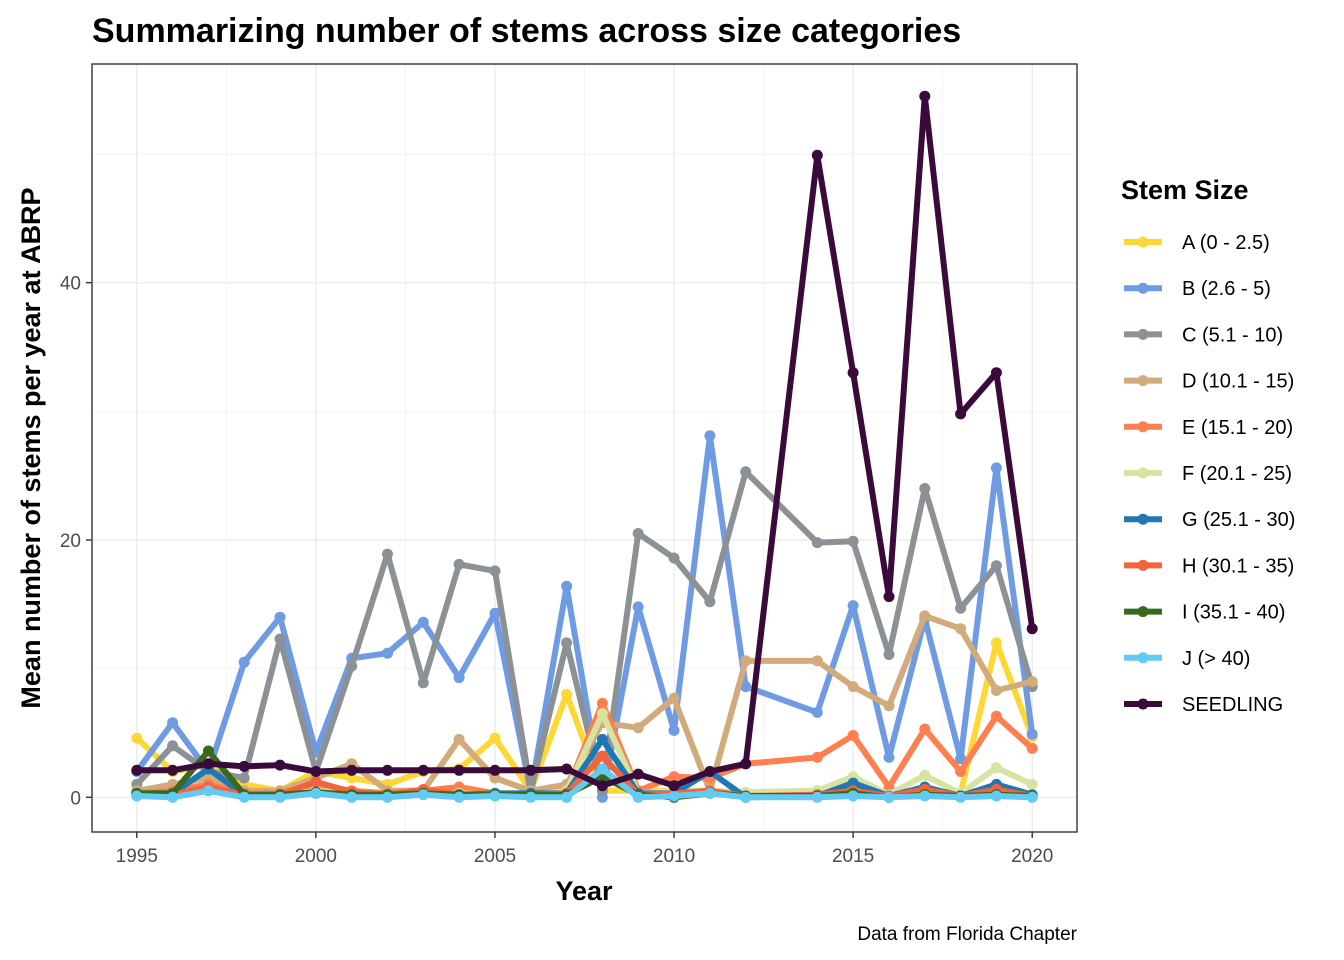 The image size is (1344, 960). Describe the element at coordinates (1237, 474) in the screenshot. I see `legend-label: F (20.1 - 25)` at that location.